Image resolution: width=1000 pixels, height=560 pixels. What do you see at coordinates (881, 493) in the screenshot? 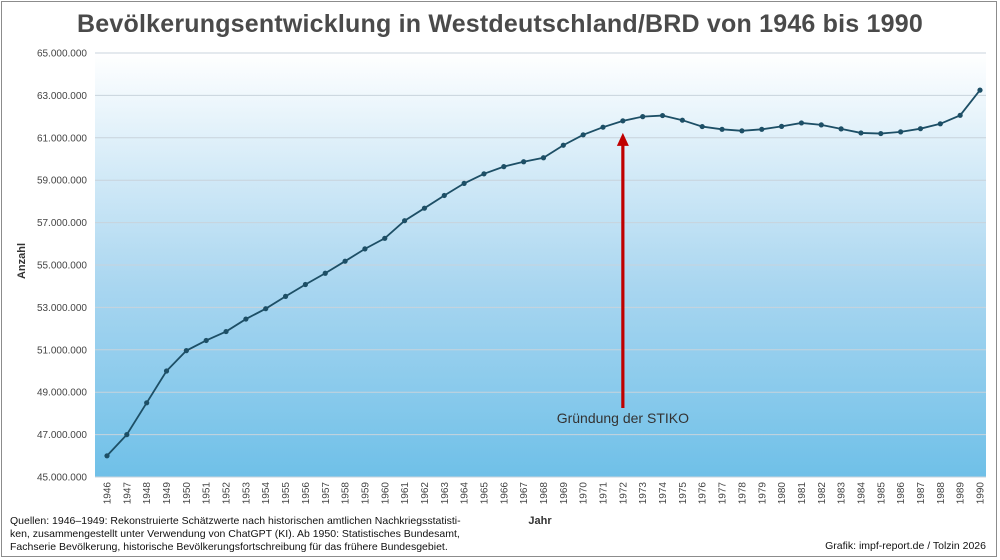
I see `x-tick-label: 1985` at bounding box center [881, 493].